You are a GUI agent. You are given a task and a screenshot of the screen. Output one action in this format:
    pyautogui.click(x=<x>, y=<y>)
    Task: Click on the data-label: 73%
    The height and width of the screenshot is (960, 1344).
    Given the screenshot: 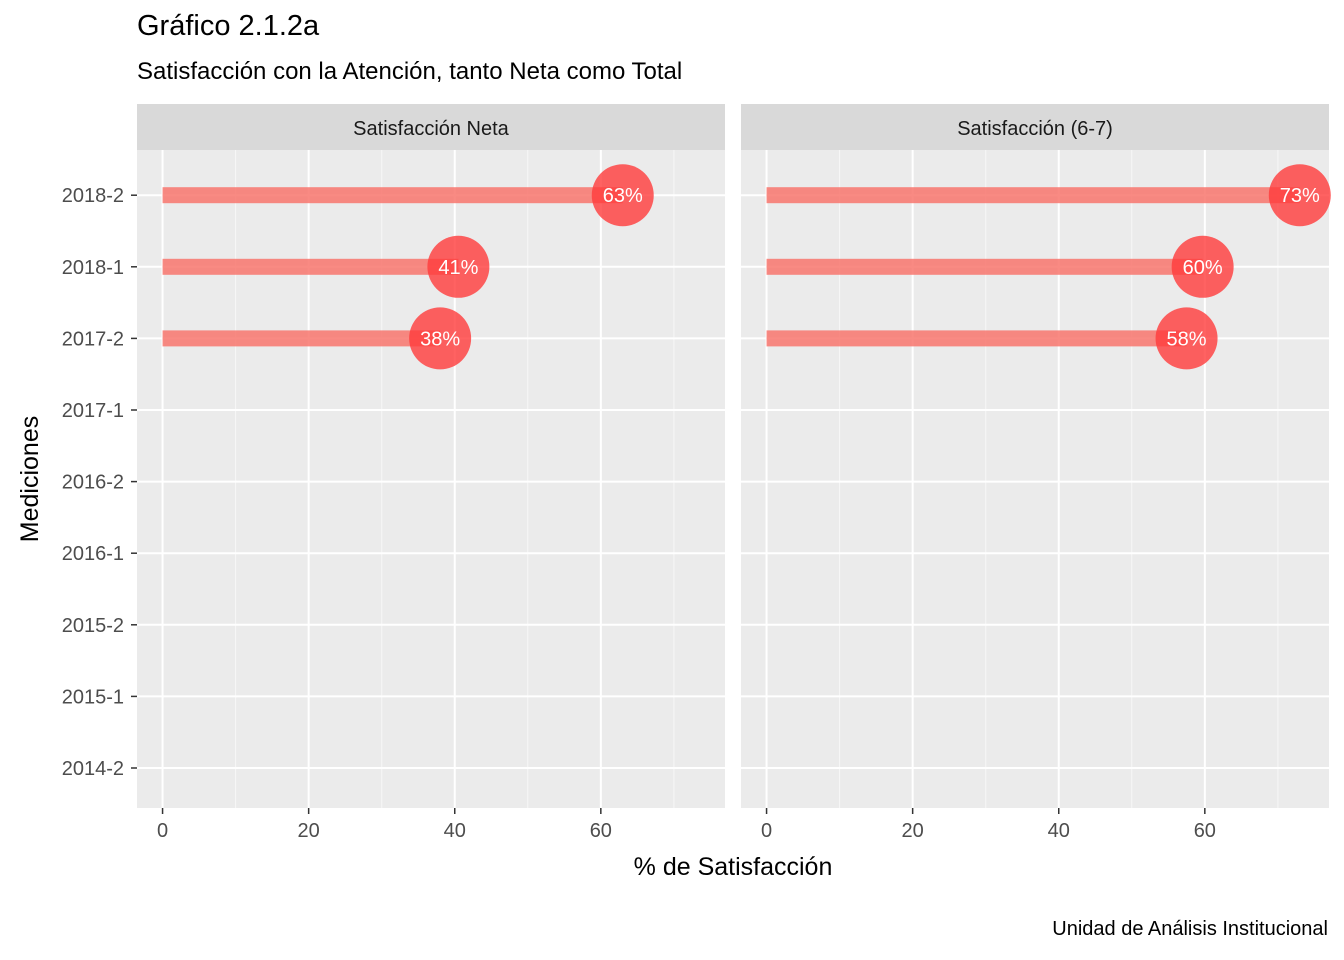 What is the action you would take?
    pyautogui.click(x=1300, y=196)
    